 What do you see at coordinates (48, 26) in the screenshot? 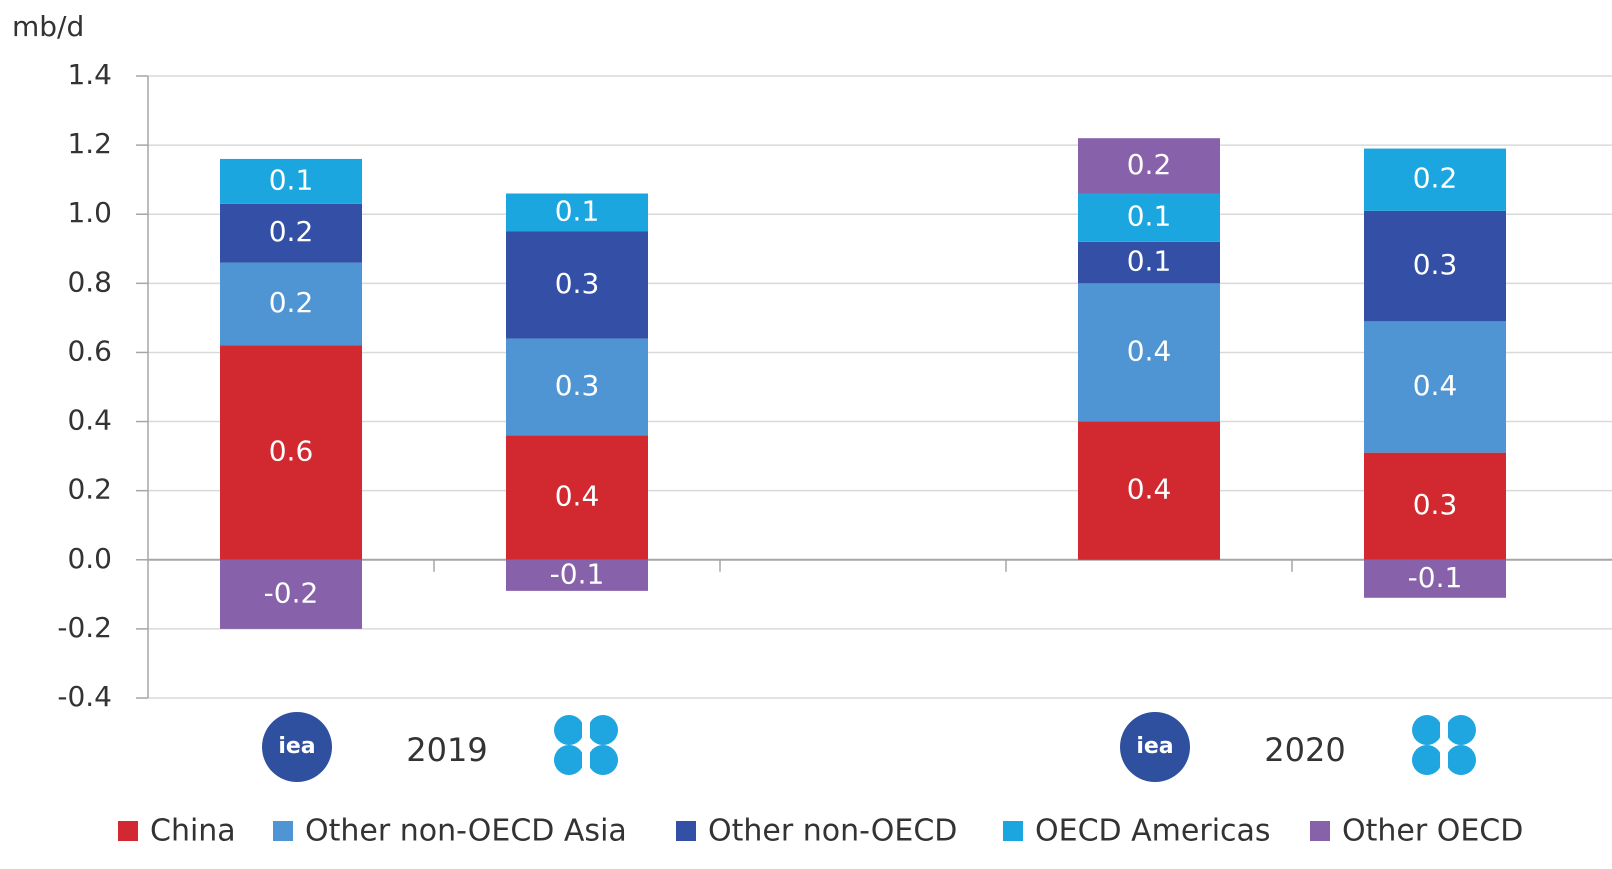
I see `y-axis-label: mb/d` at bounding box center [48, 26].